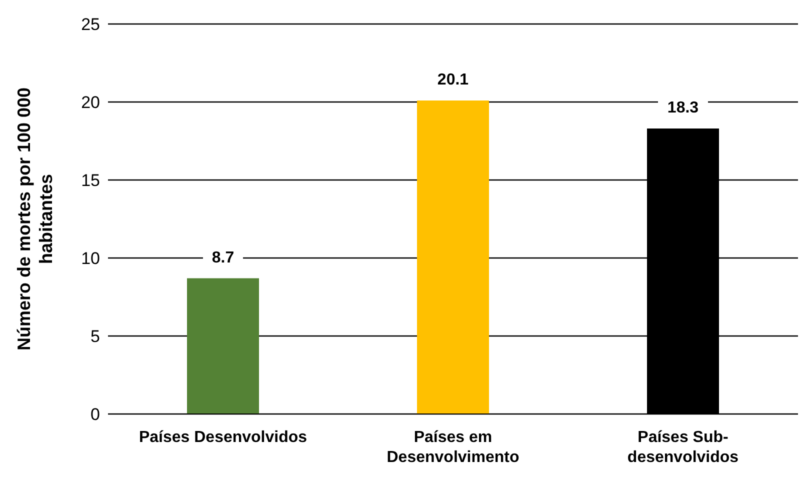  I want to click on data-label: 18.3, so click(683, 108).